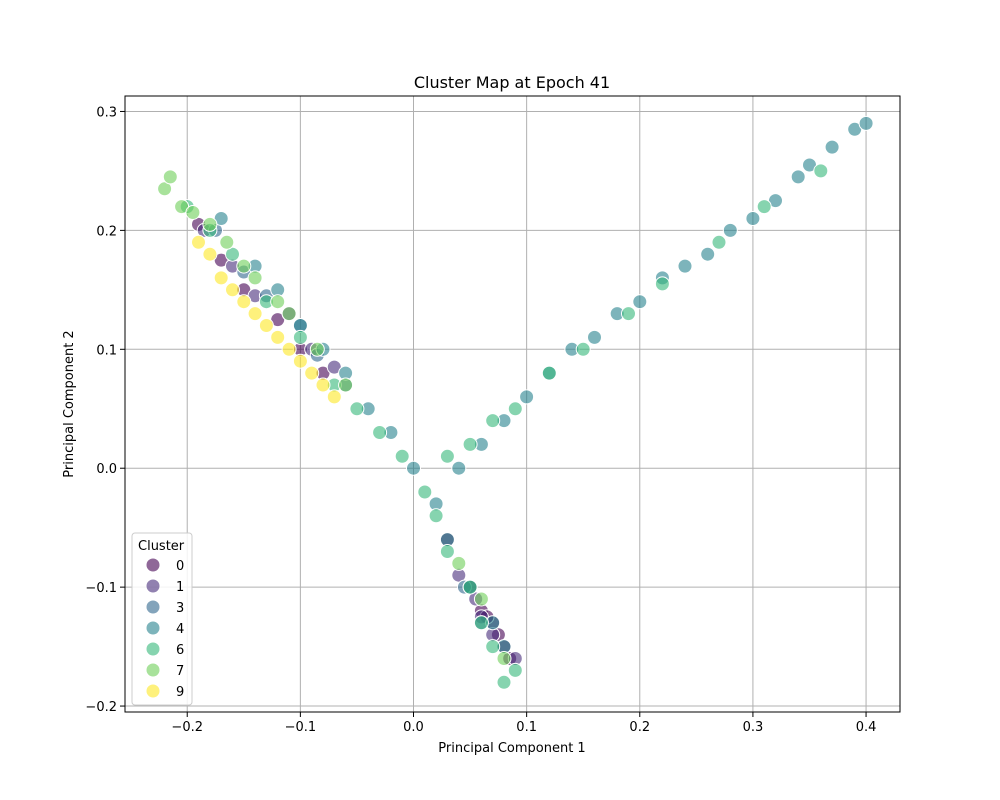 The image size is (1000, 800). Describe the element at coordinates (101, 588) in the screenshot. I see `y-tick-label: −0.1` at that location.